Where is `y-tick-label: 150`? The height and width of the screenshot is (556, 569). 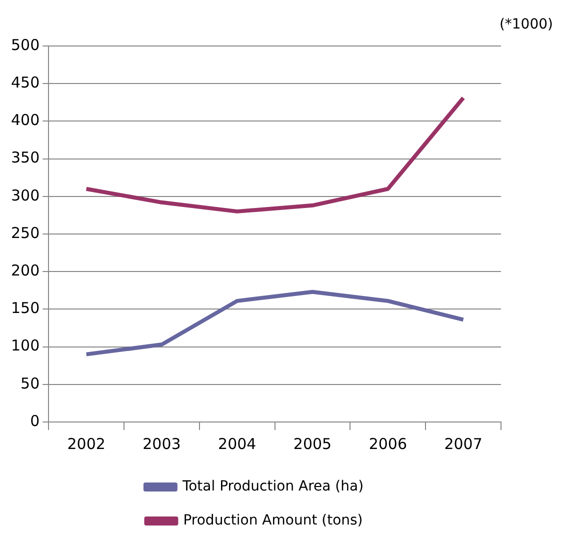 y-tick-label: 150 is located at coordinates (25, 308).